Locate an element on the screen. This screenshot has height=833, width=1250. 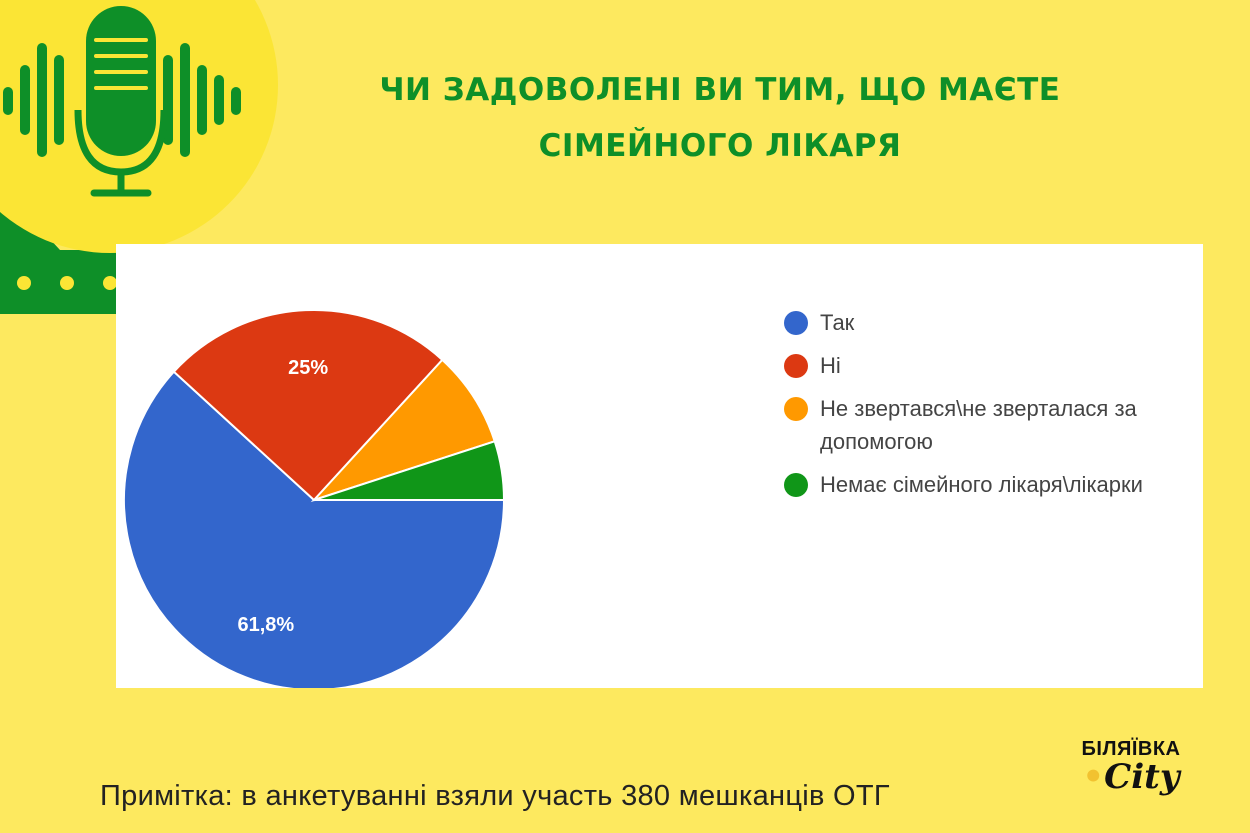
microphone-icon is located at coordinates (121, 101).